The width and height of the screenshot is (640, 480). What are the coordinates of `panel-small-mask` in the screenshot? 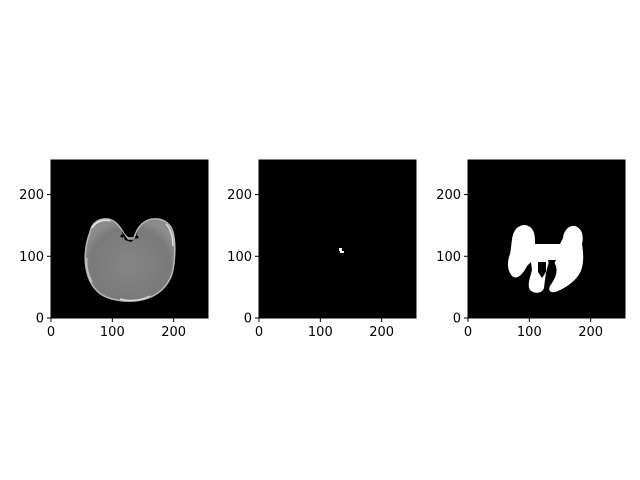 It's located at (337, 239).